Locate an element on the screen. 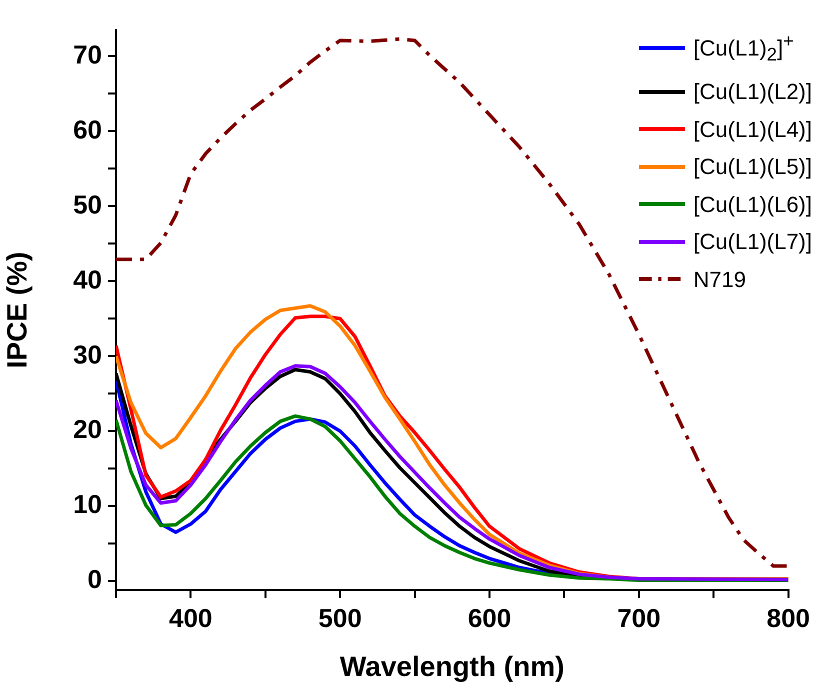 The height and width of the screenshot is (689, 816). x-tick-label: 500 is located at coordinates (340, 617).